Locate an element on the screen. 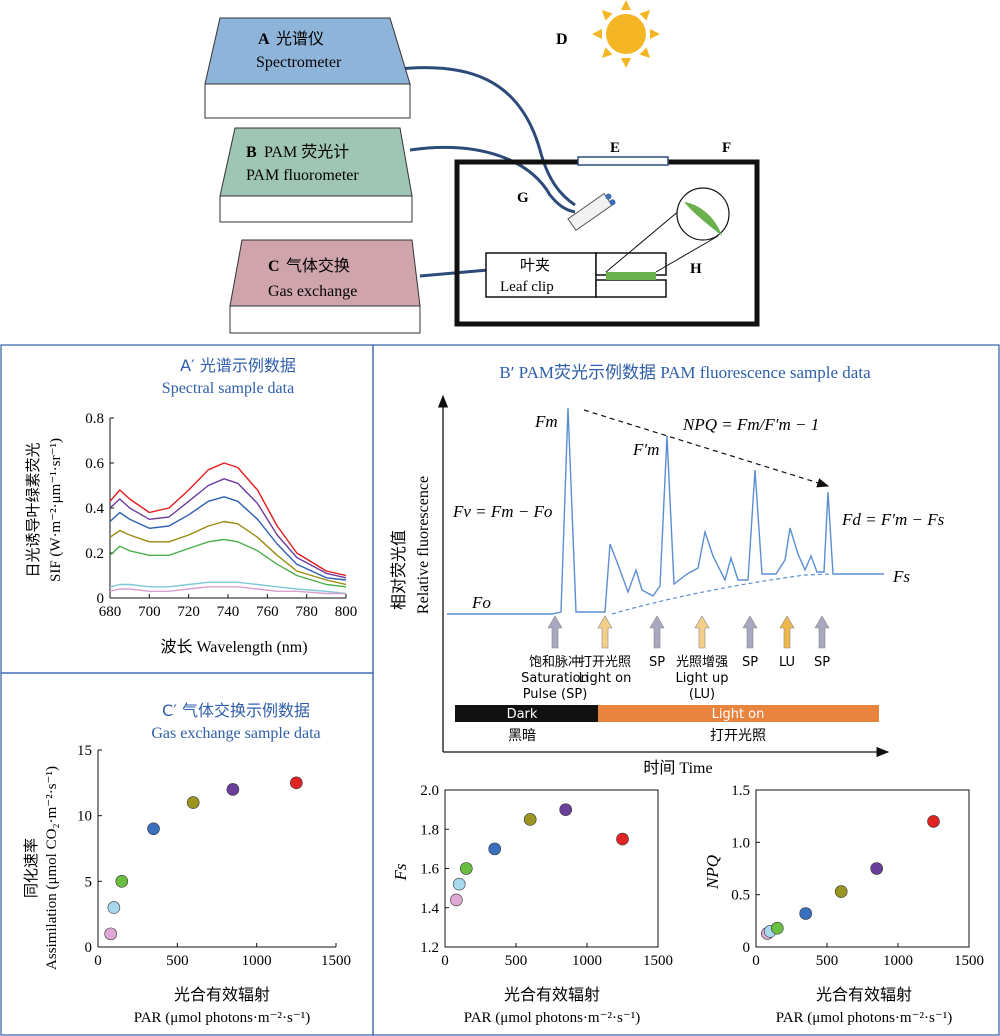 This screenshot has width=1000, height=1036. panel-c-ylabel-en: Assimilation (μmol CO₂·m⁻²·s⁻¹) is located at coordinates (52, 868).